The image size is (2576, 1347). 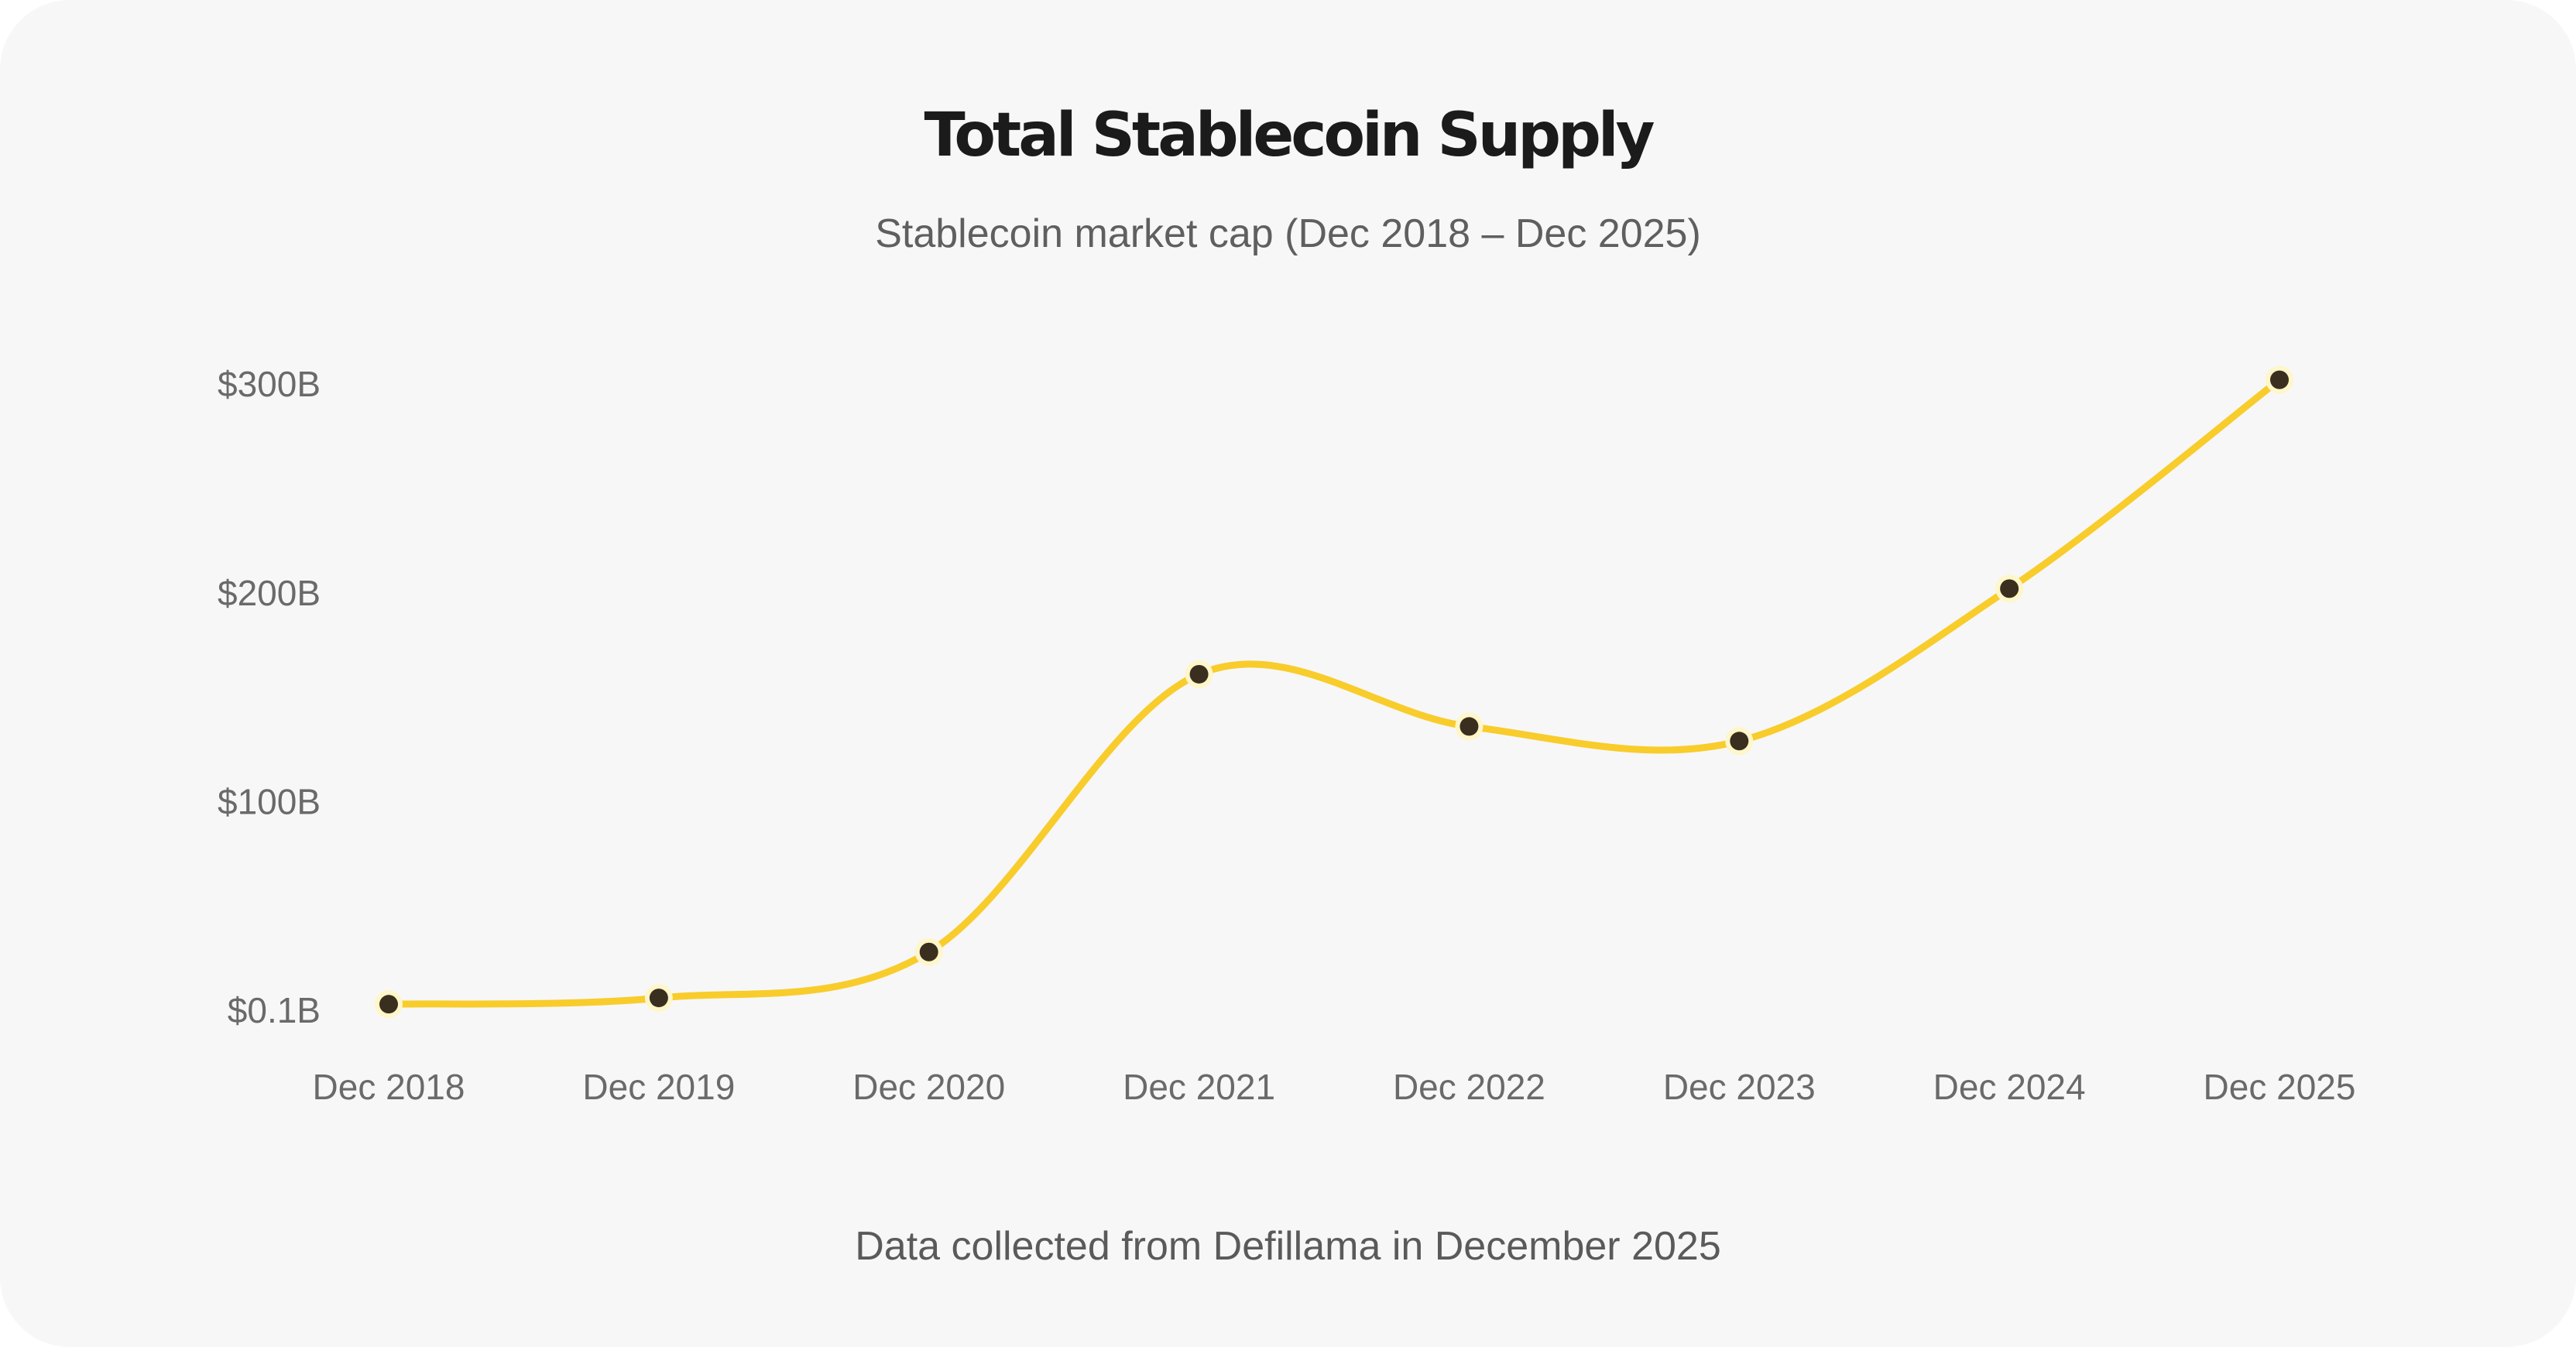 What do you see at coordinates (1469, 1087) in the screenshot?
I see `x-tick-label: Dec 2022` at bounding box center [1469, 1087].